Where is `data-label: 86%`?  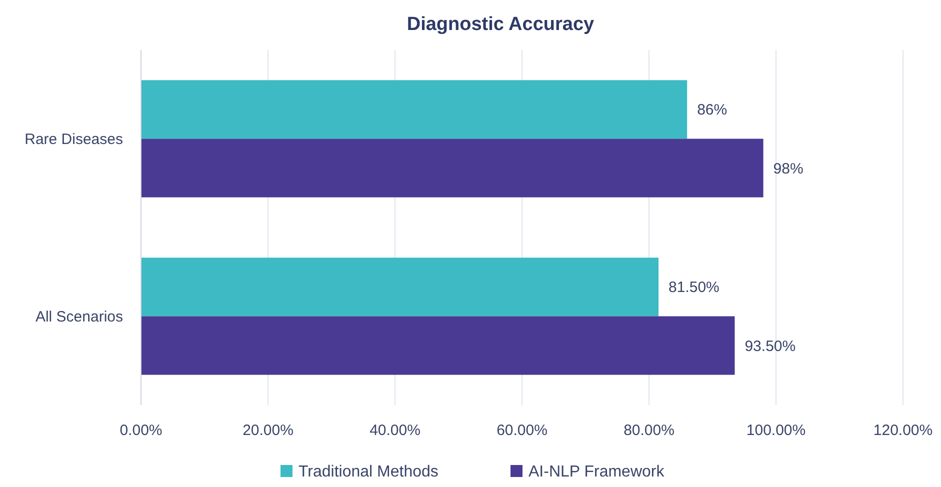
data-label: 86% is located at coordinates (712, 110).